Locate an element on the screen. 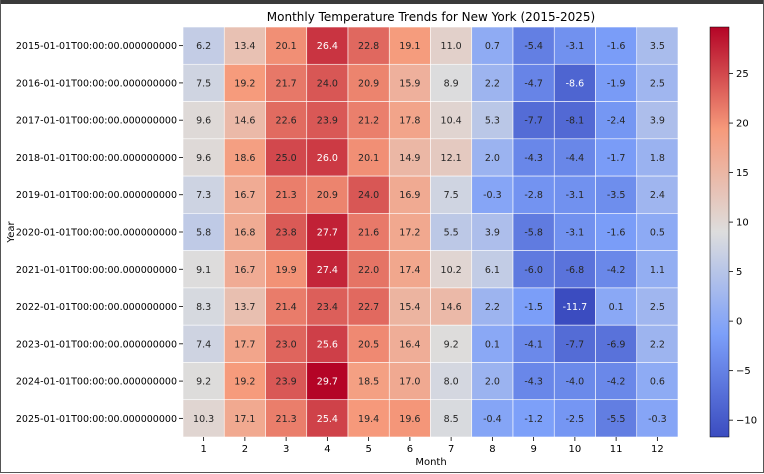 The image size is (764, 474). cell-value-label: 8.5 is located at coordinates (451, 419).